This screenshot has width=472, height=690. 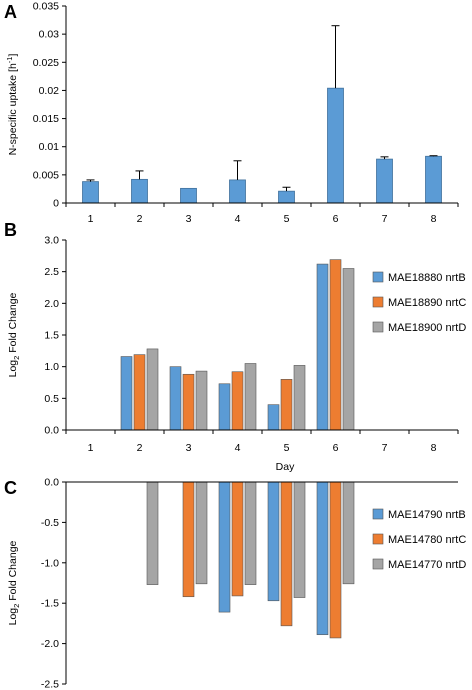 I want to click on y-axis-title-script: -1, so click(x=9, y=60).